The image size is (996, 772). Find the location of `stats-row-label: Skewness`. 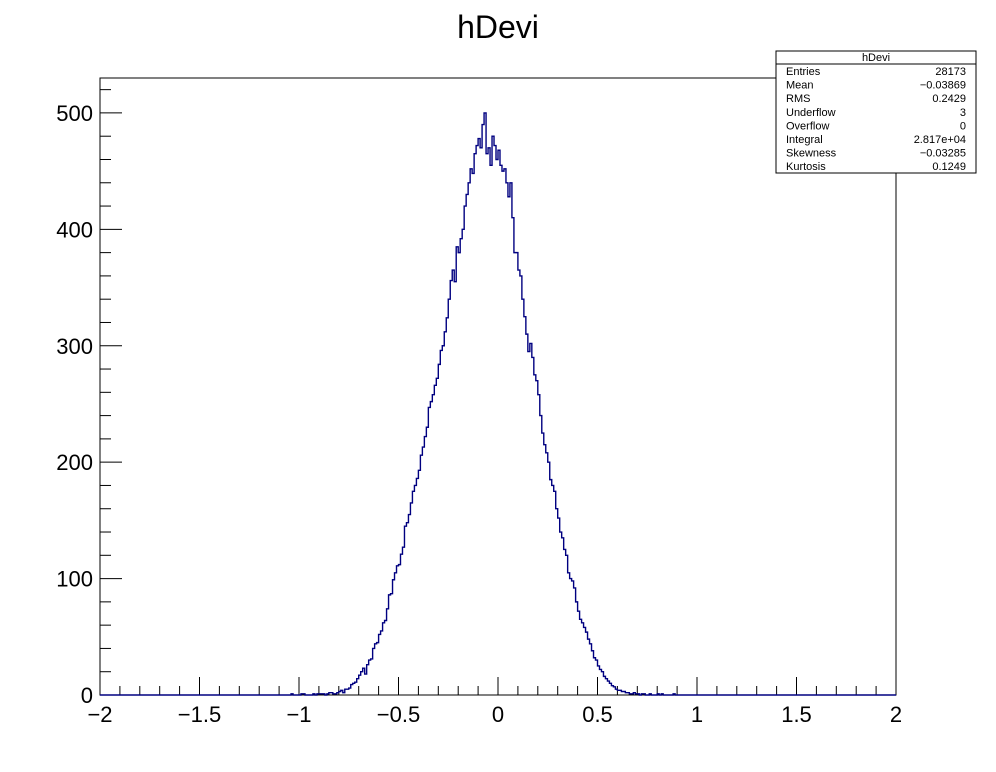

stats-row-label: Skewness is located at coordinates (811, 154).